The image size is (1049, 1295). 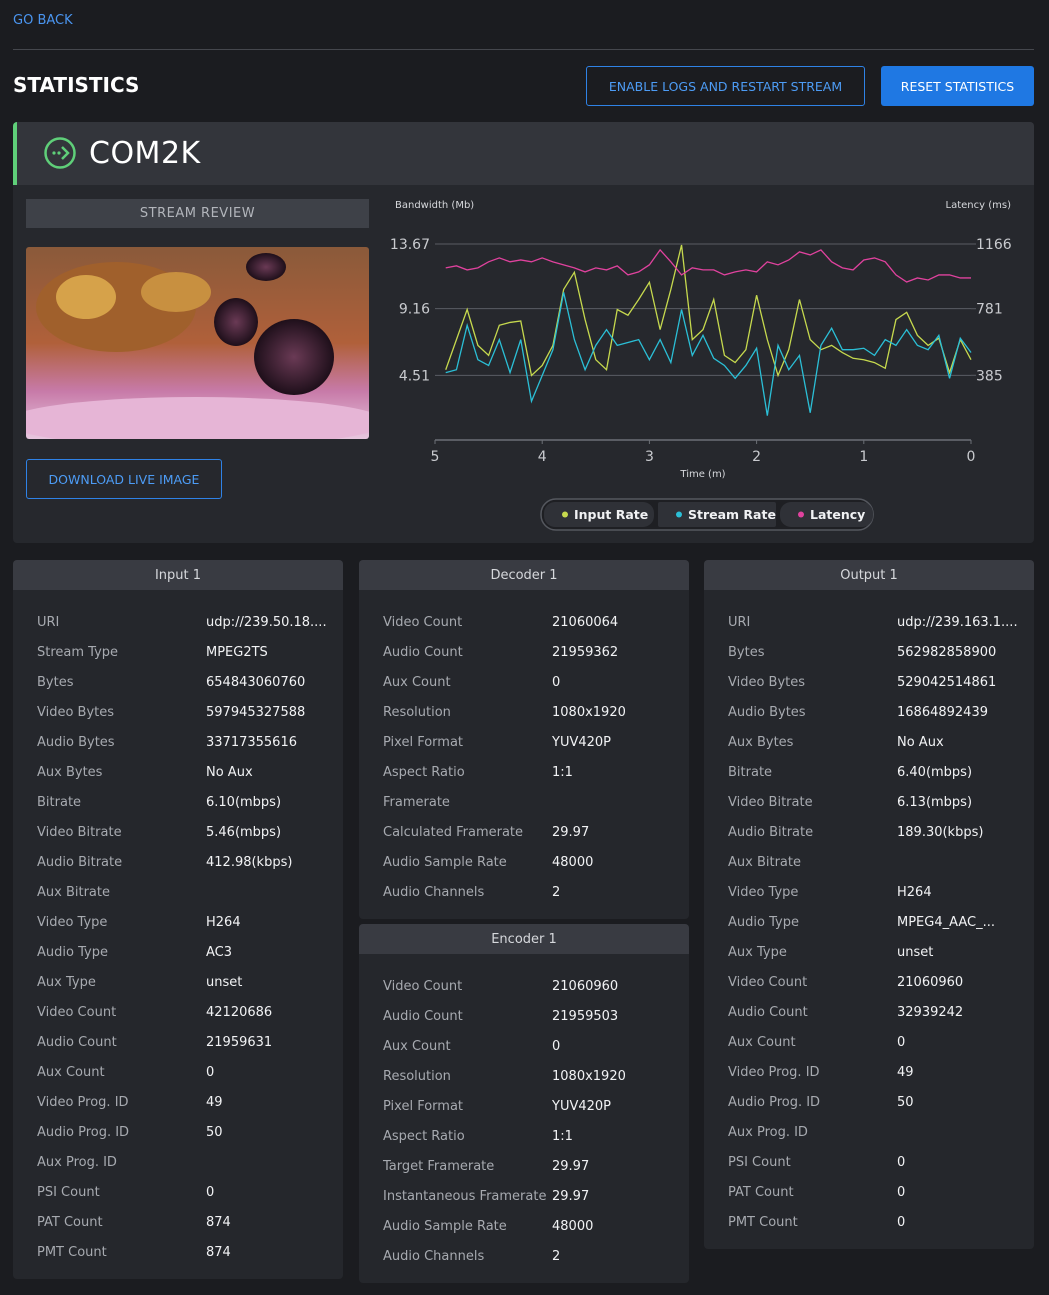 What do you see at coordinates (417, 712) in the screenshot?
I see `stat-label: Resolution` at bounding box center [417, 712].